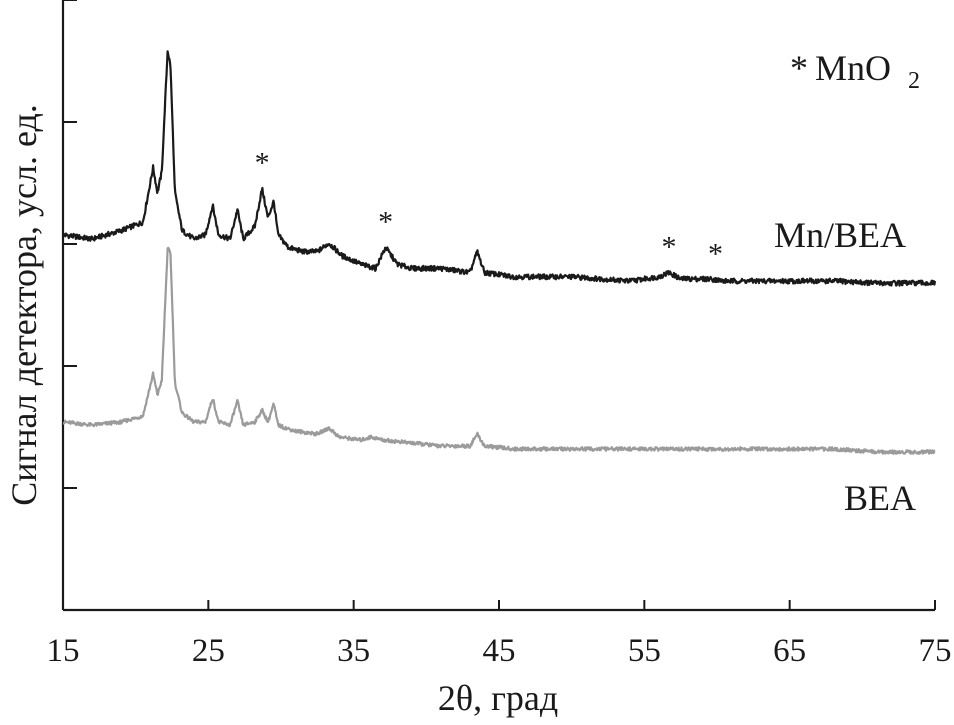 The height and width of the screenshot is (725, 954). Describe the element at coordinates (935, 651) in the screenshot. I see `x-tick-label: 75` at that location.